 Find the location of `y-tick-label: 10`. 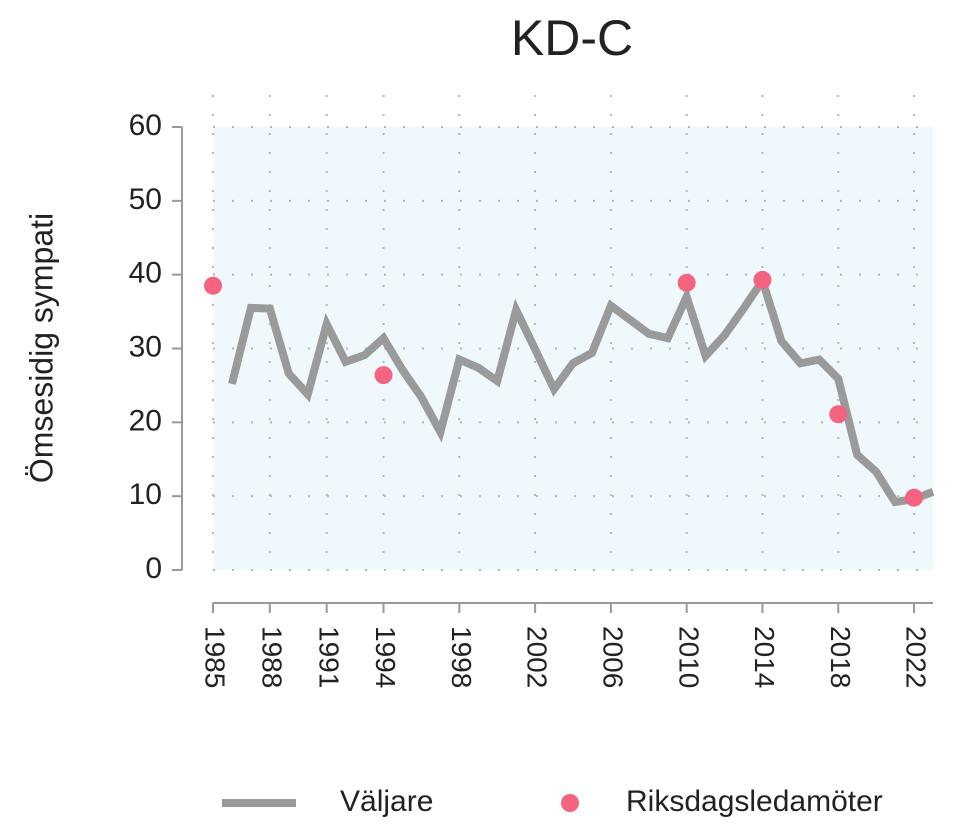

y-tick-label: 10 is located at coordinates (145, 494).